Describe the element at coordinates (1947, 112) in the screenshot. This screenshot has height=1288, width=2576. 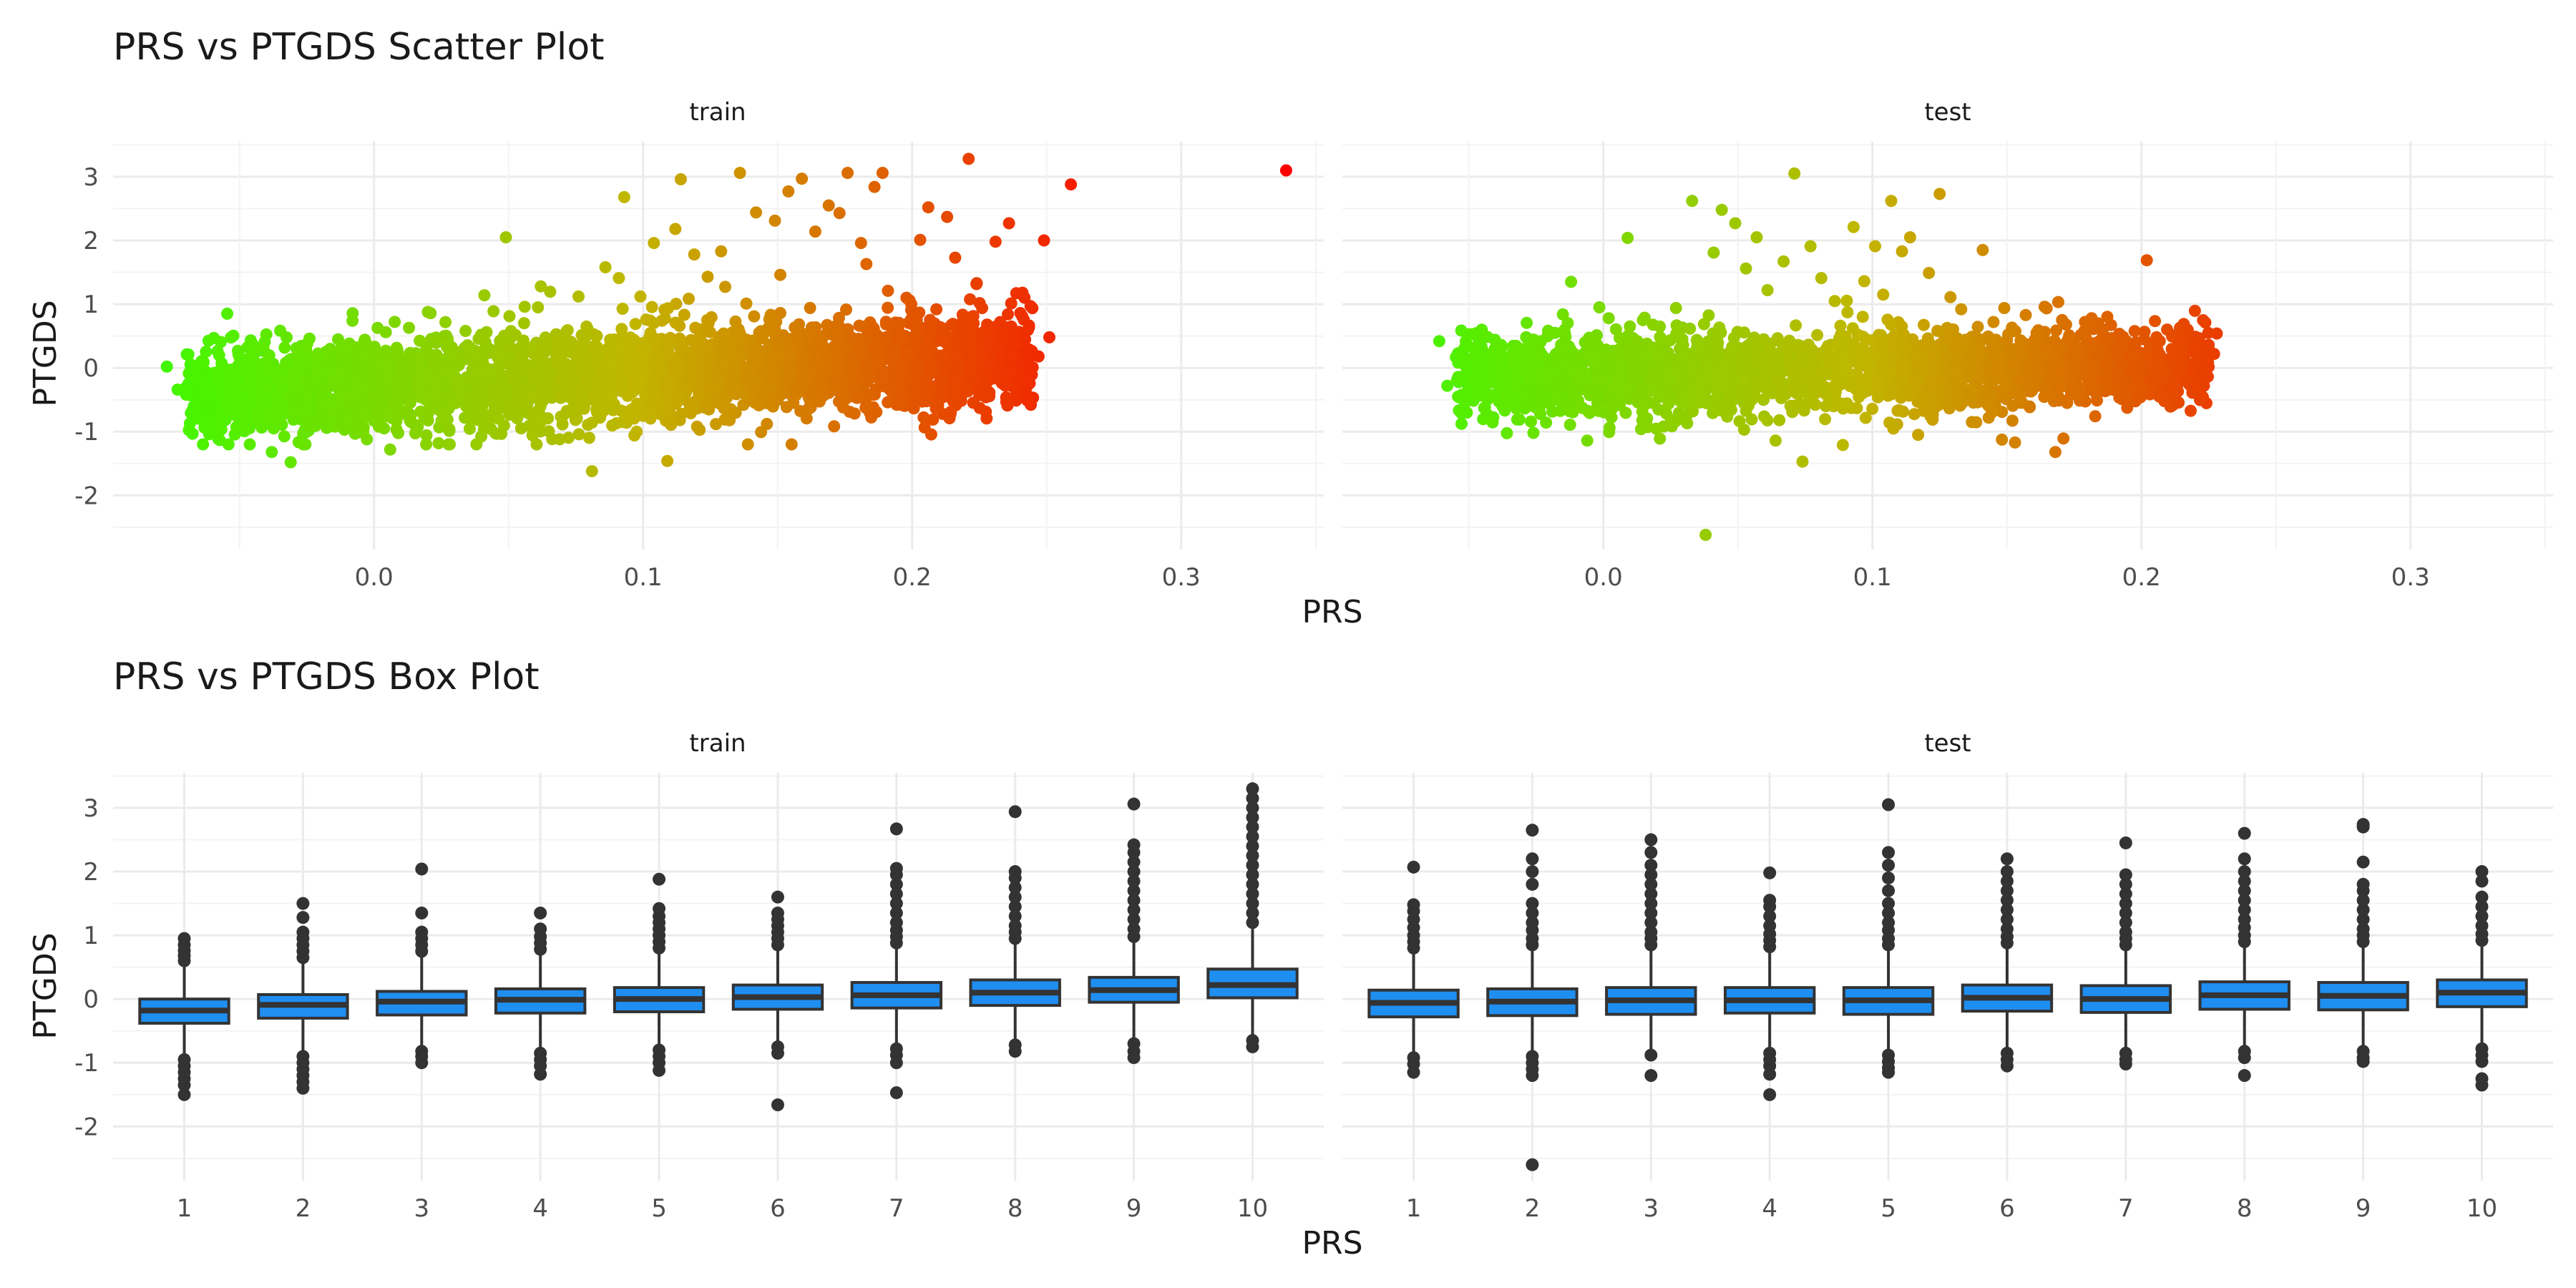
I see `scatter-strip-test: test` at that location.